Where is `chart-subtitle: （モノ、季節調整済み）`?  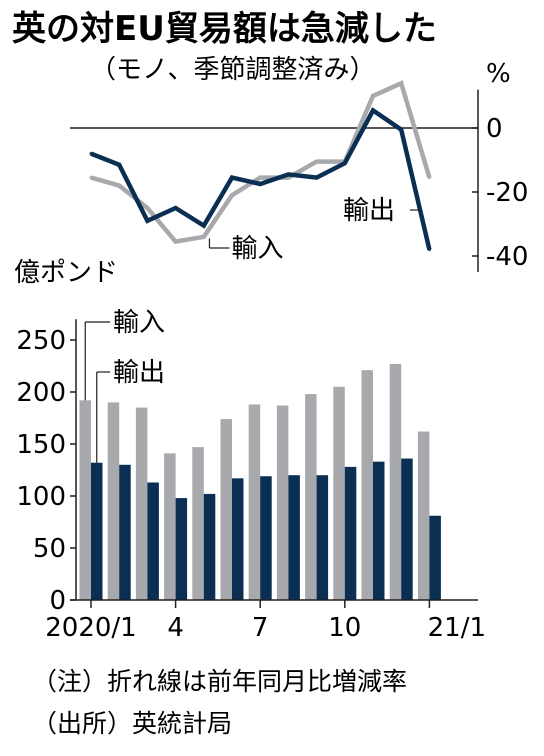
chart-subtitle: （モノ、季節調整済み） is located at coordinates (232, 70).